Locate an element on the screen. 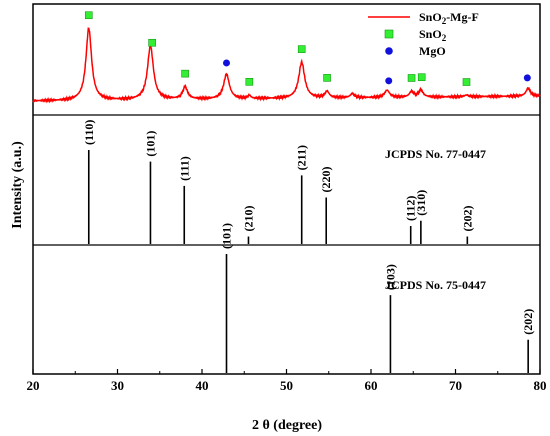 Image resolution: width=550 pixels, height=436 pixels. jcpds-label: JCPDS No. 75-0447 is located at coordinates (435, 285).